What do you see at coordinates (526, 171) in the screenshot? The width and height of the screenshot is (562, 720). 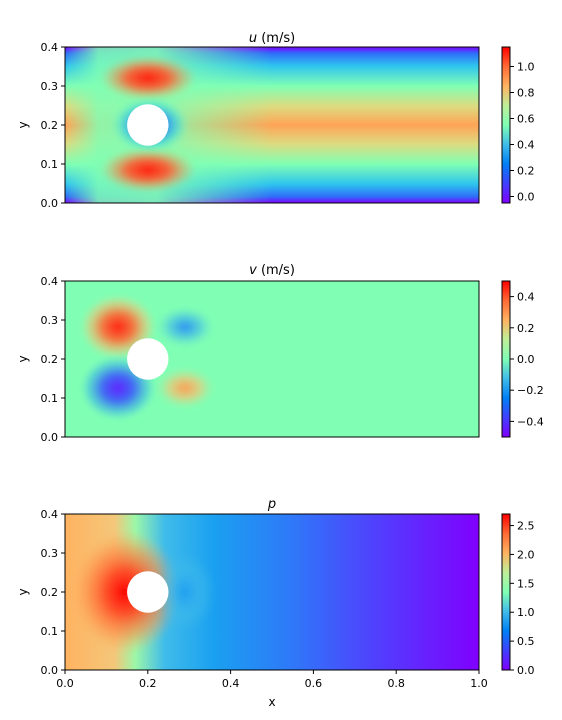 I see `panel-u-colorbar-tick-label: 0.2` at bounding box center [526, 171].